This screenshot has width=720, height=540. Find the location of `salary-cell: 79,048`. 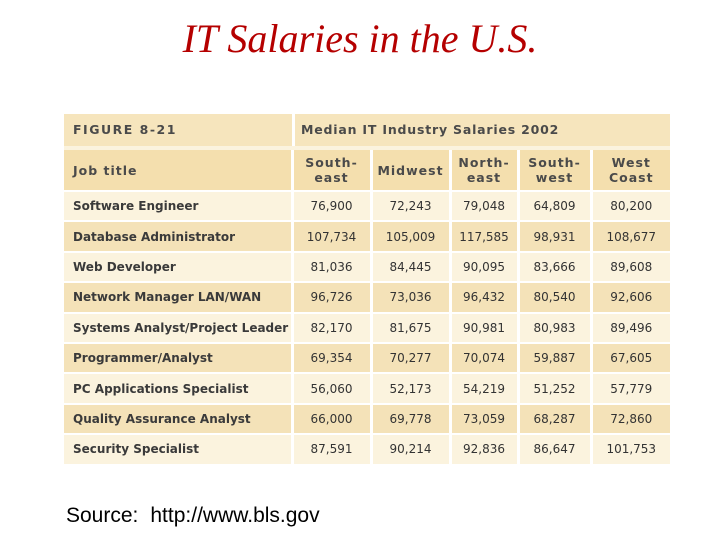

salary-cell: 79,048 is located at coordinates (483, 205).